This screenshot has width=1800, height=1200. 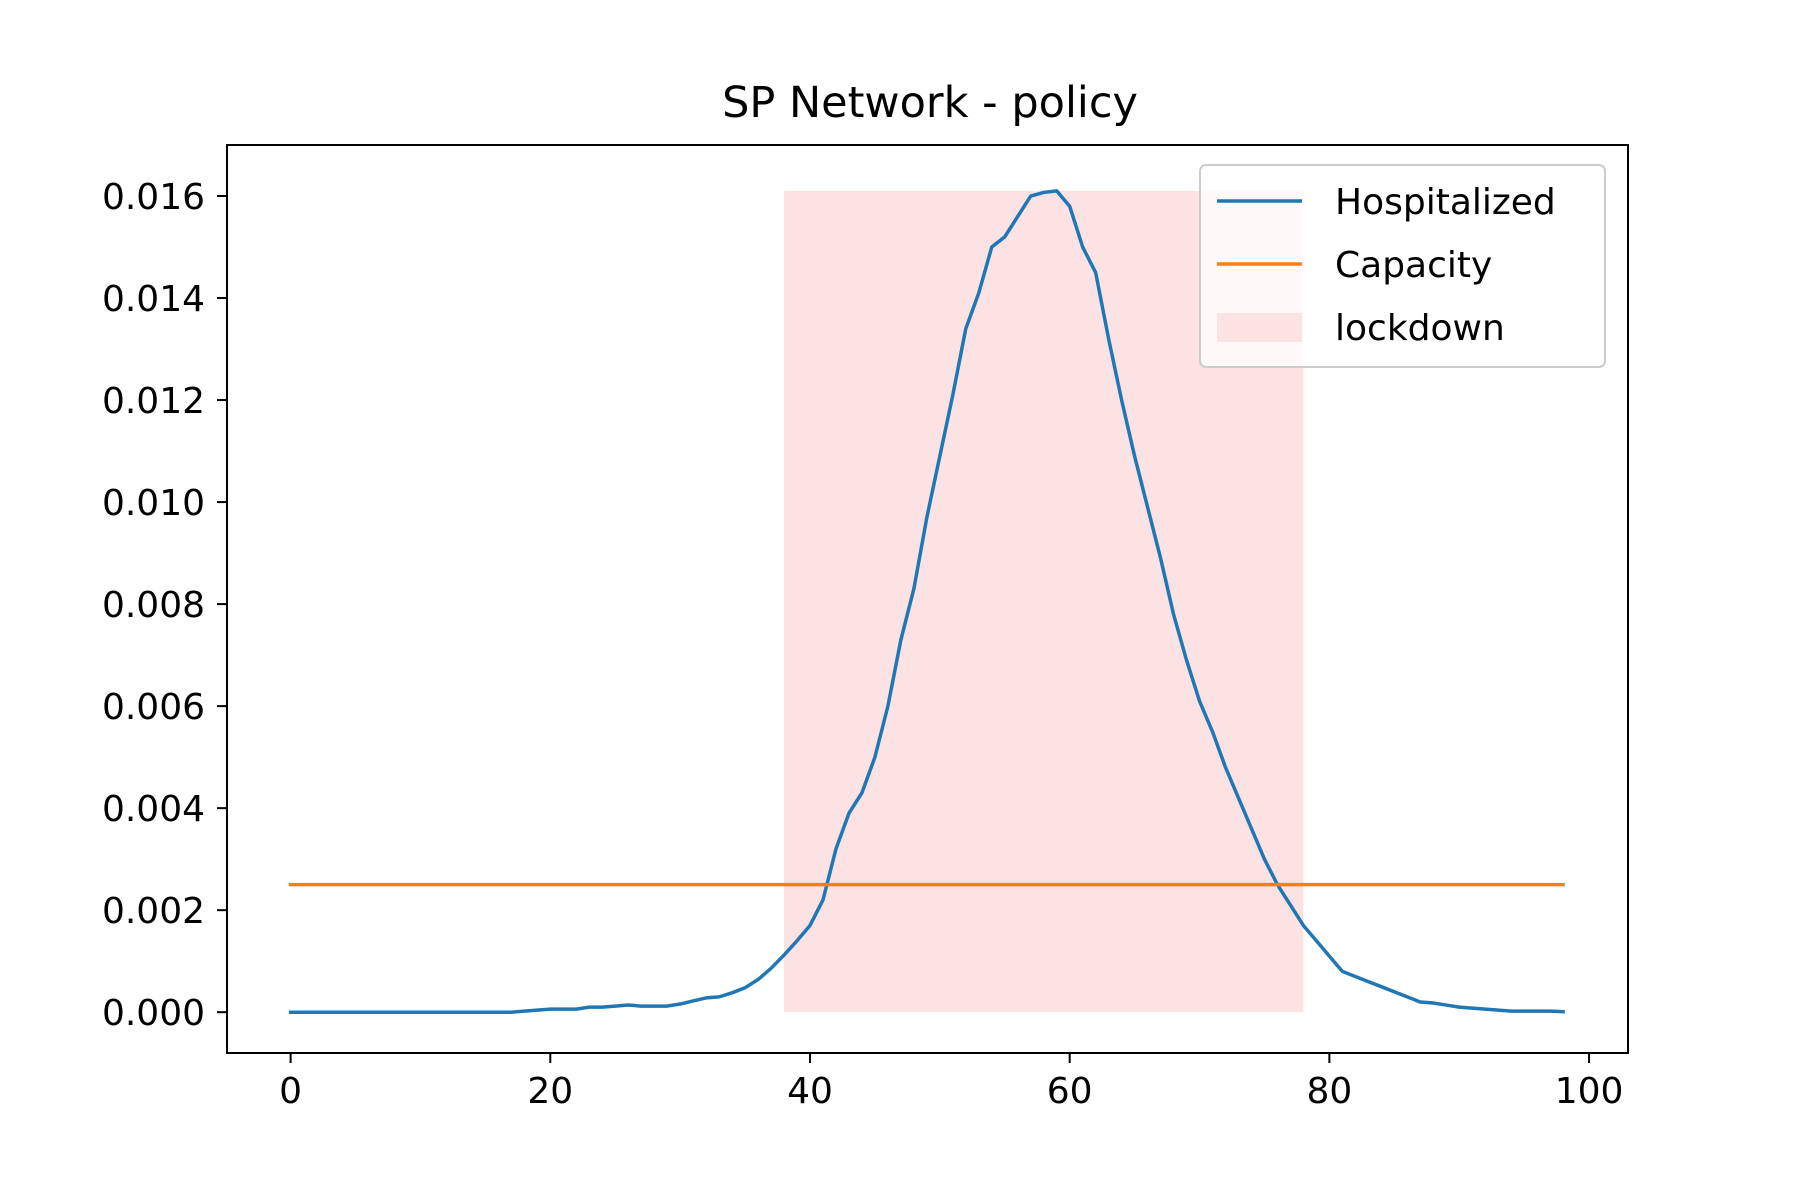 What do you see at coordinates (550, 1091) in the screenshot?
I see `x-tick-label: 20` at bounding box center [550, 1091].